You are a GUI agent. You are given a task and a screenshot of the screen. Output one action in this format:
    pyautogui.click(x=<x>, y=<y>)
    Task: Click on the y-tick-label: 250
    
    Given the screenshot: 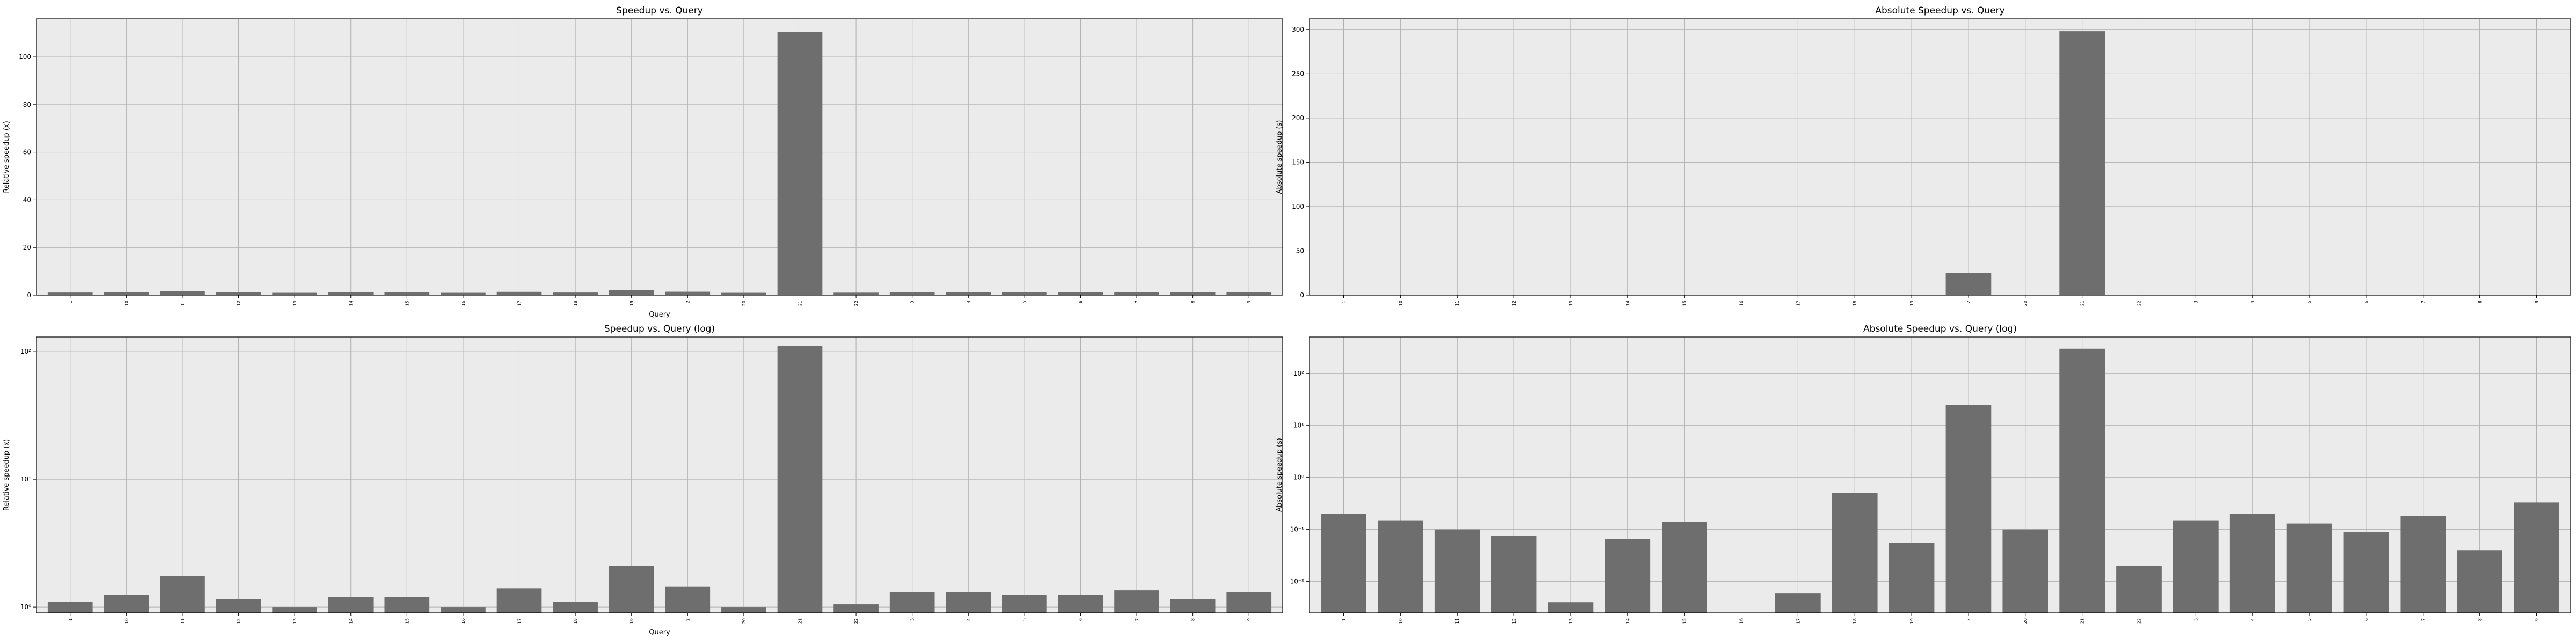 What is the action you would take?
    pyautogui.click(x=1298, y=73)
    